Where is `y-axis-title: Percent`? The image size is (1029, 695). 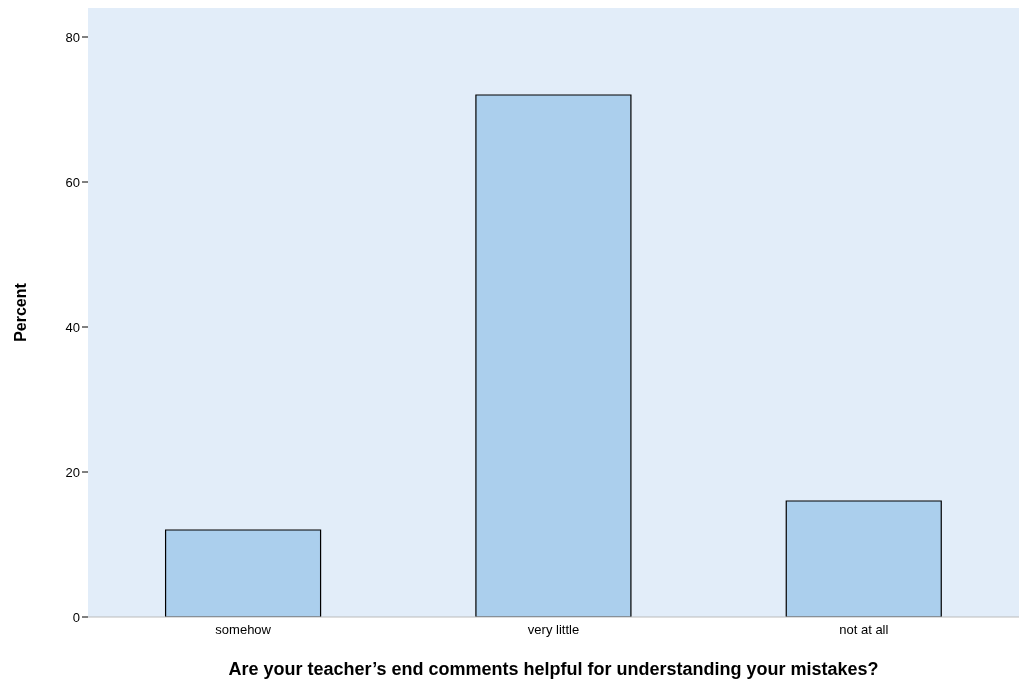 y-axis-title: Percent is located at coordinates (20, 312).